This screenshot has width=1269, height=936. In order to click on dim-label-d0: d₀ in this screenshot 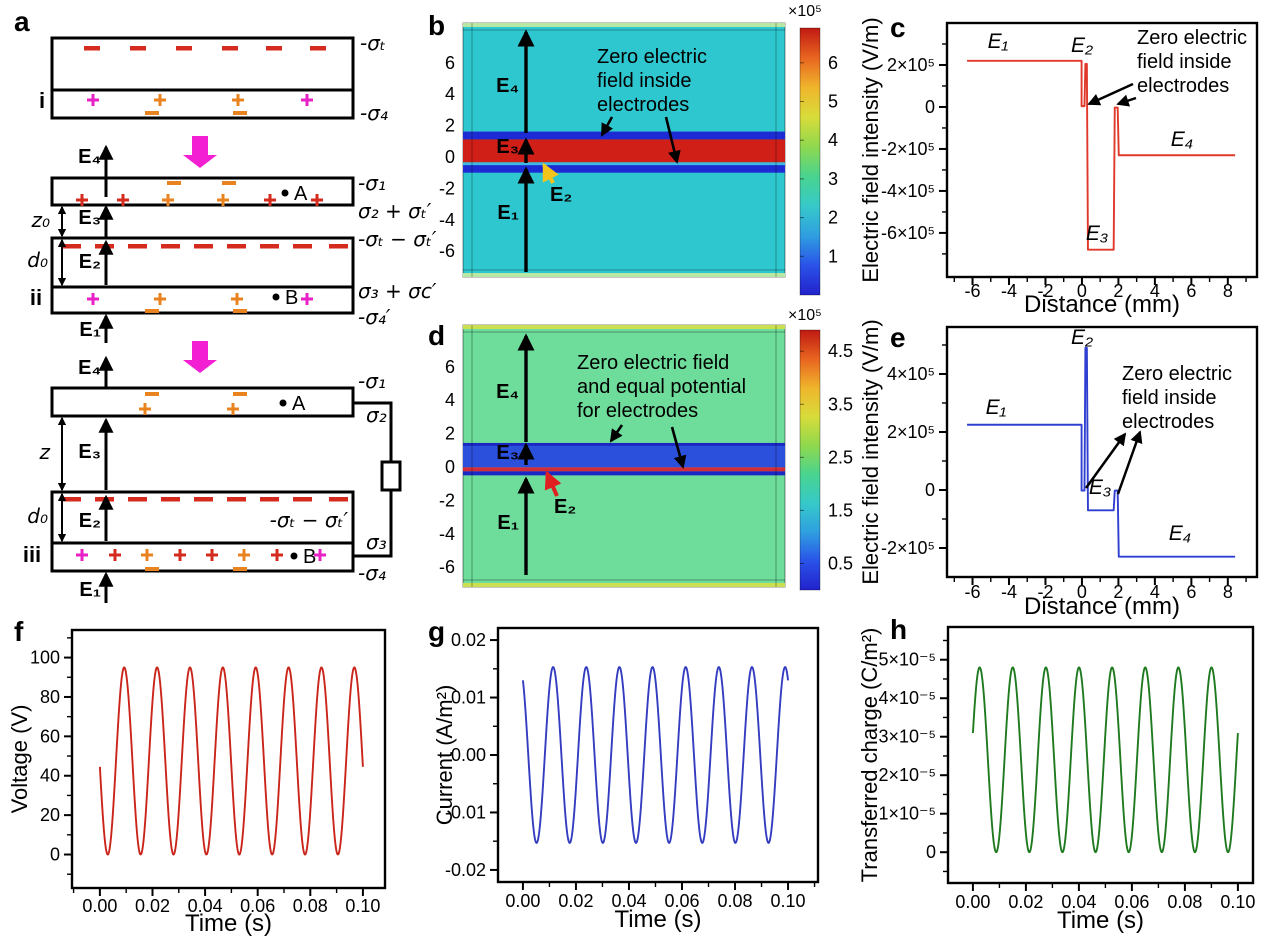, I will do `click(37, 260)`.